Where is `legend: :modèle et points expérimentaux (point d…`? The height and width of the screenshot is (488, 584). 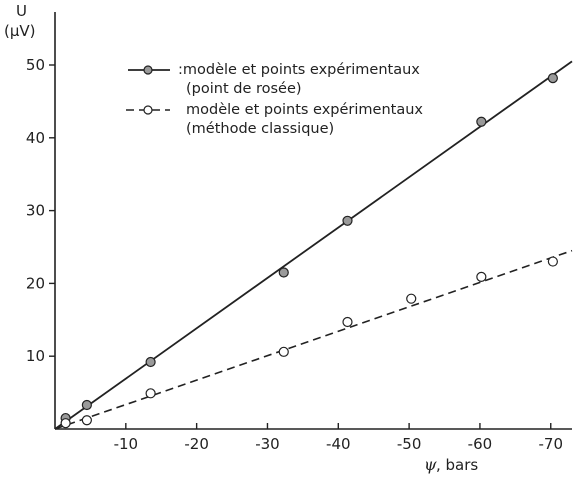
legend: :modèle et points expérimentaux (point d… is located at coordinates (274, 99).